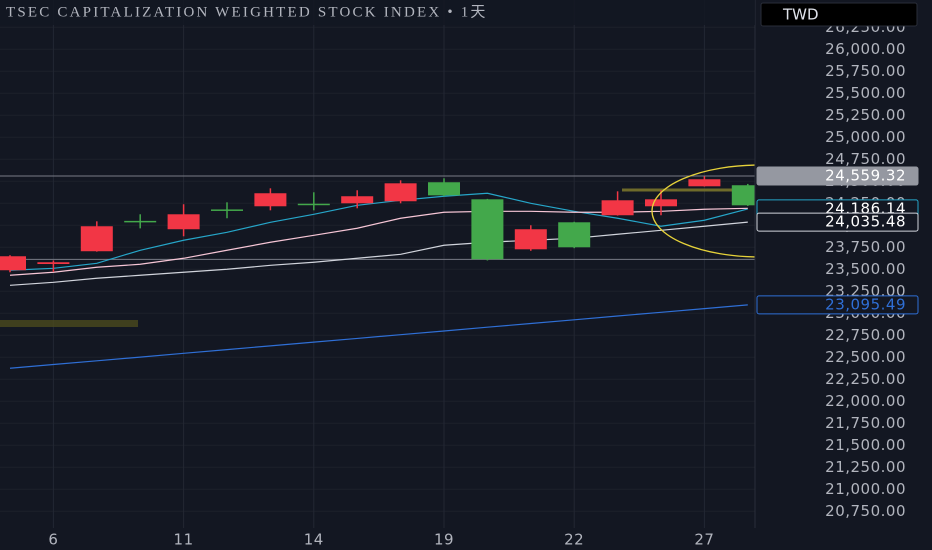 This screenshot has width=932, height=550. What do you see at coordinates (53, 540) in the screenshot?
I see `x-tick-label: 6` at bounding box center [53, 540].